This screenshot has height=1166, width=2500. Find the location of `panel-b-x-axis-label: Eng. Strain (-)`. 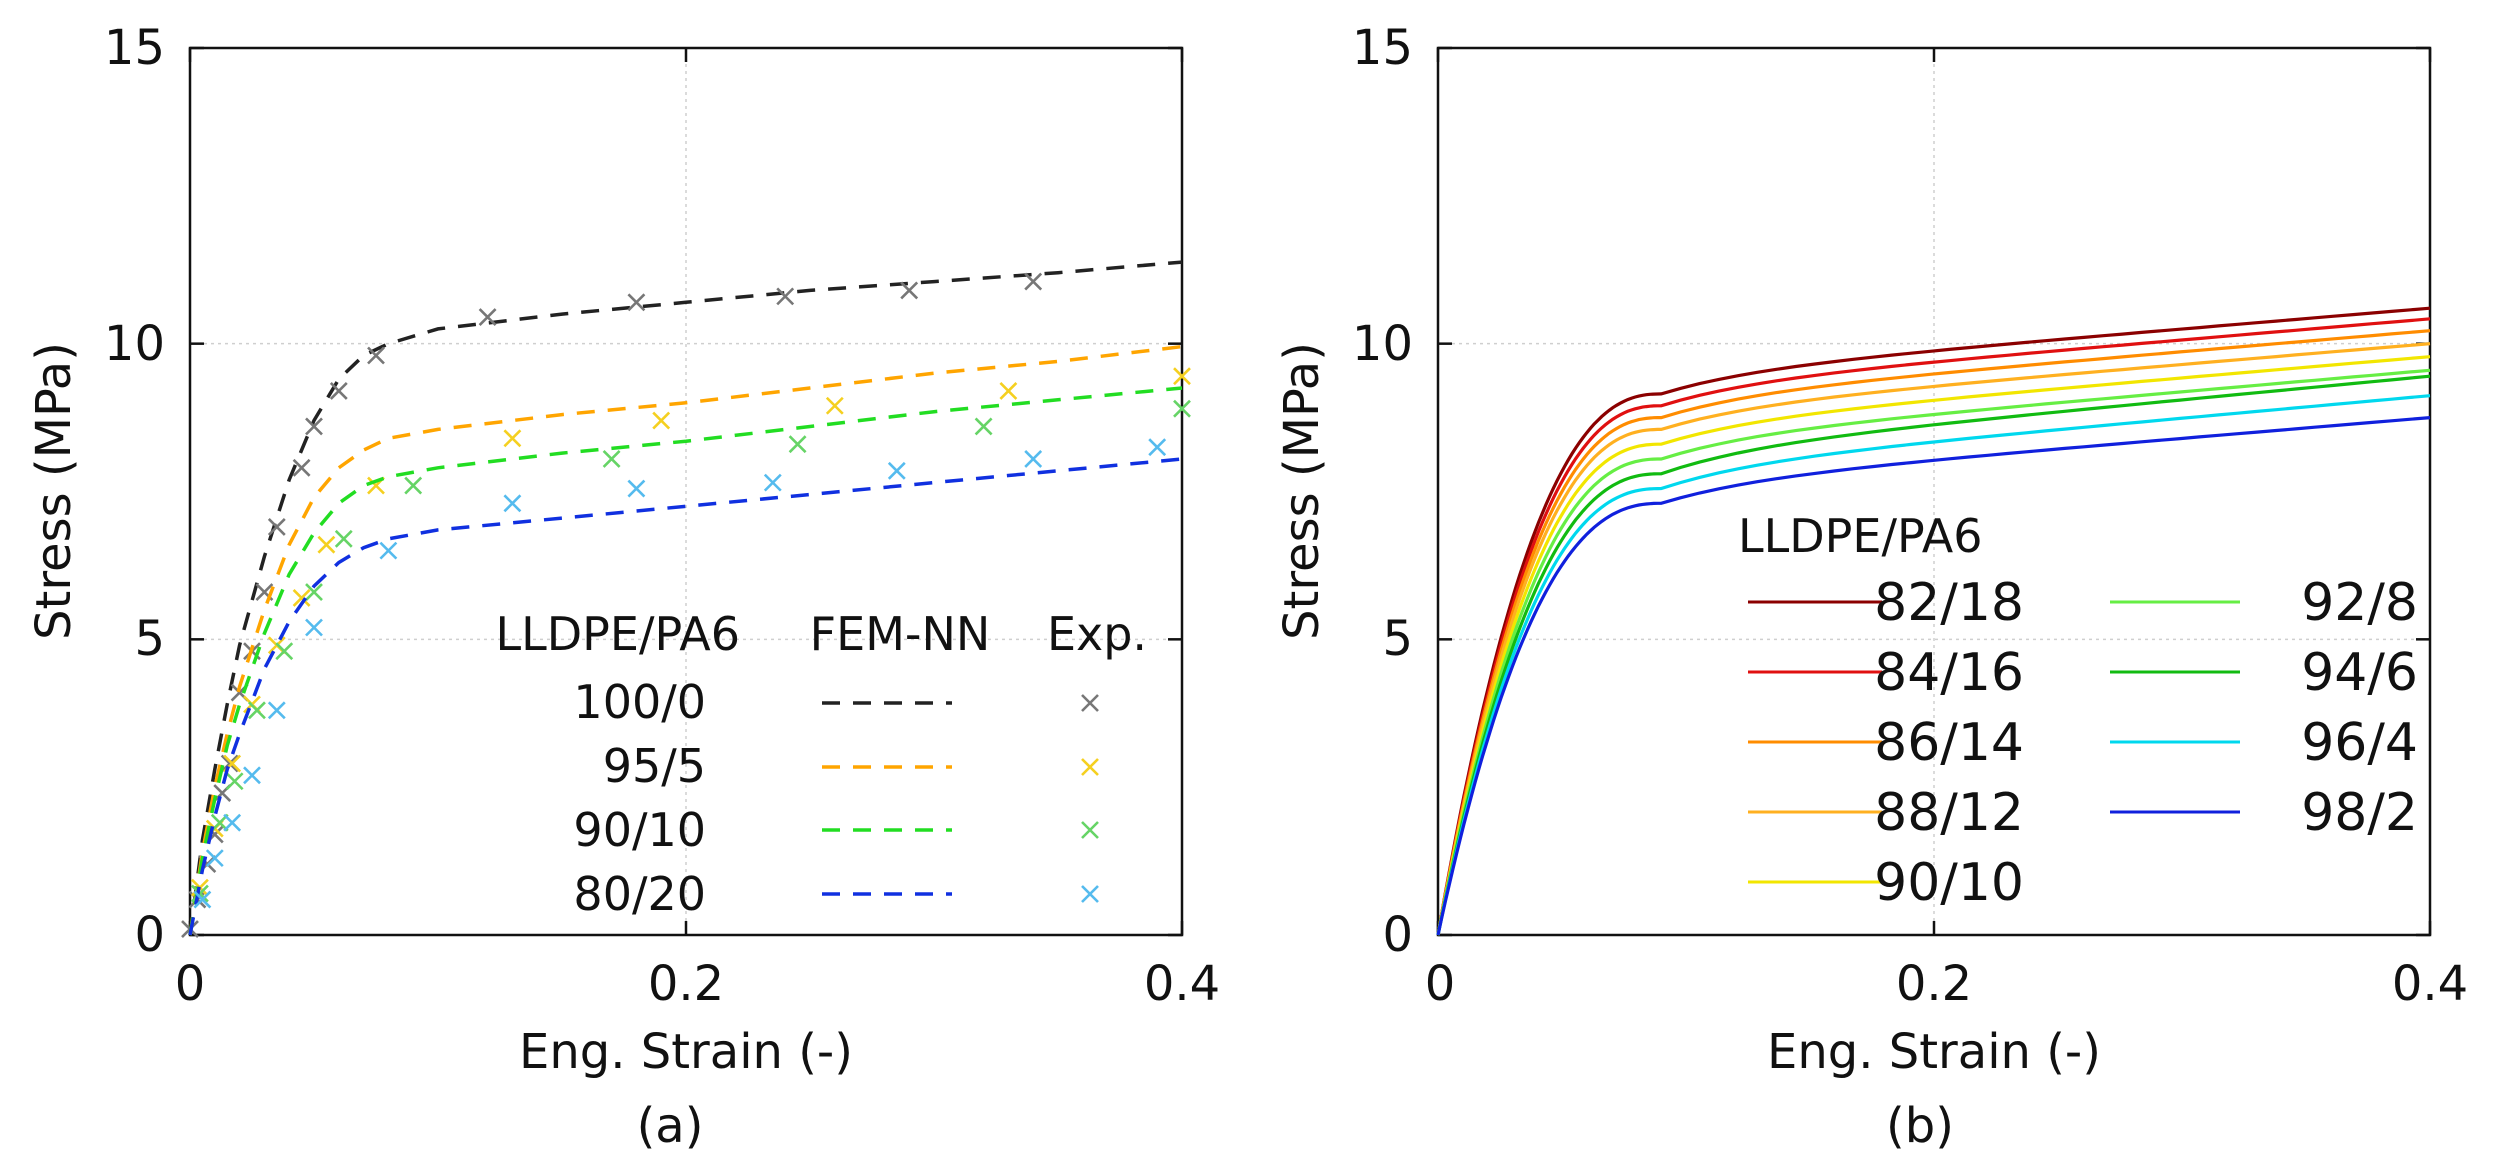

panel-b-x-axis-label: Eng. Strain (-) is located at coordinates (1934, 1052).